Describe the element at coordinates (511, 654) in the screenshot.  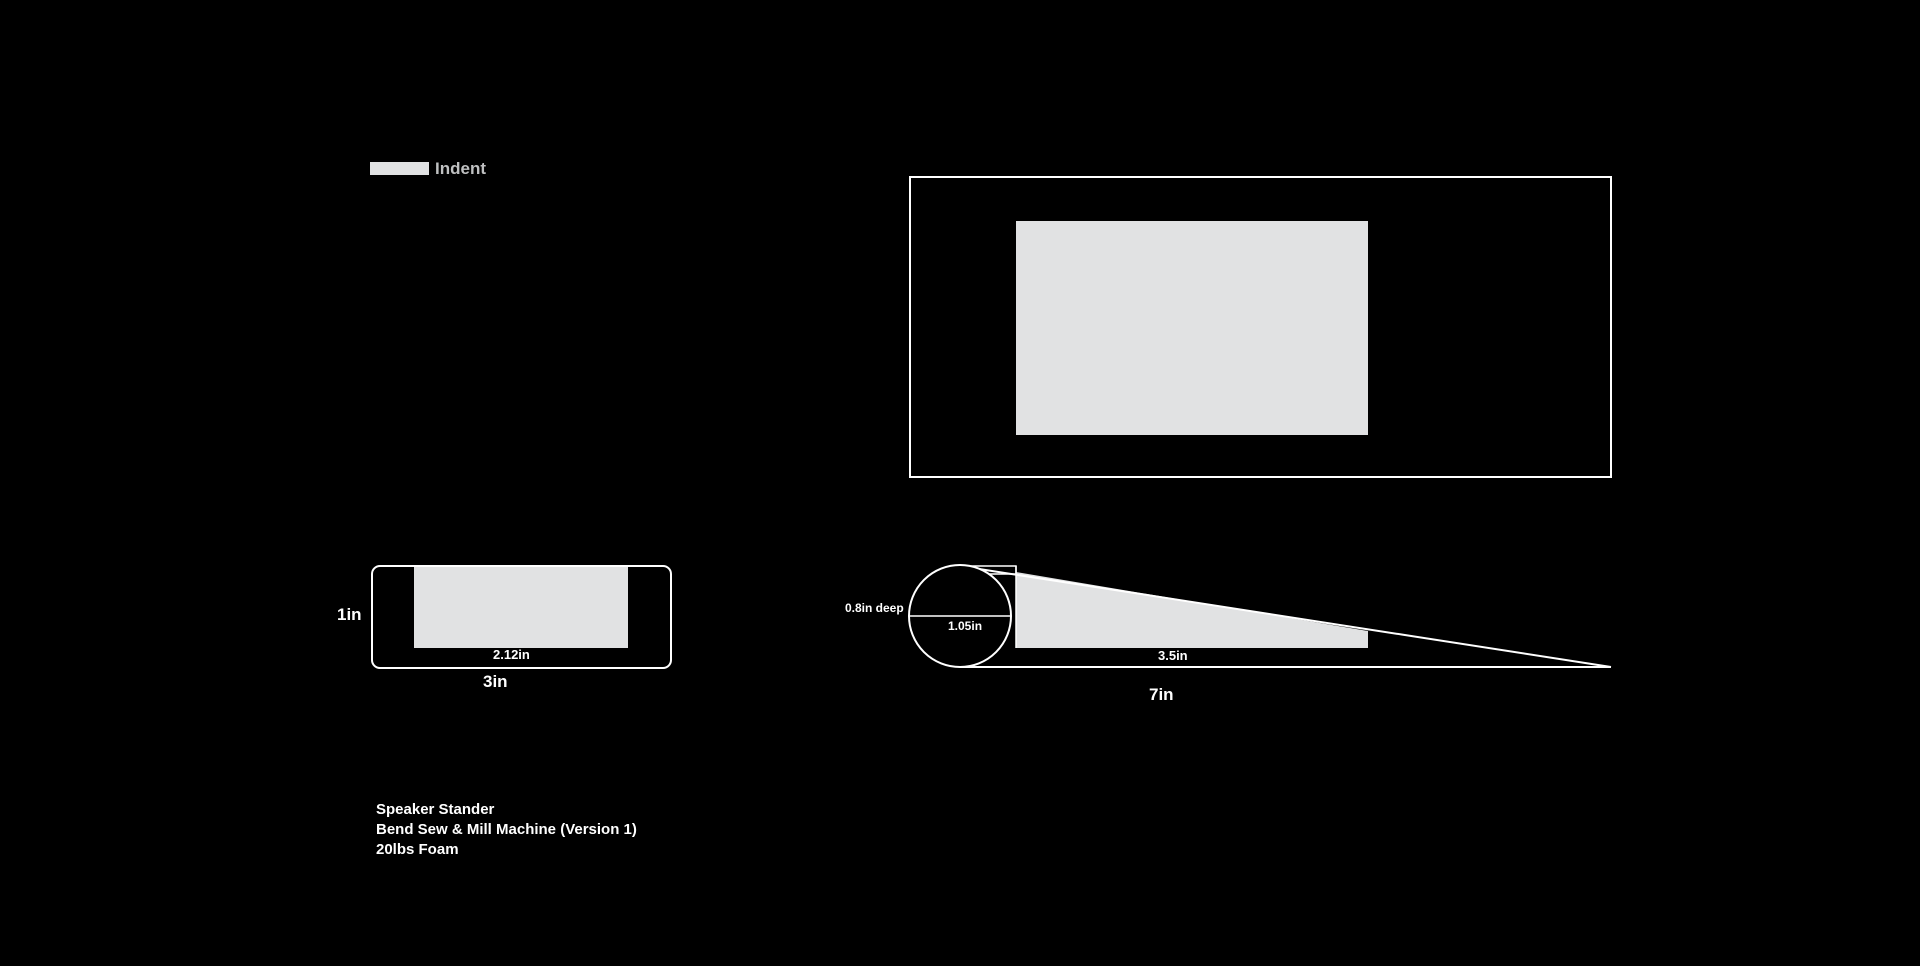
I see `front-indent-width-label: 2.12in` at that location.